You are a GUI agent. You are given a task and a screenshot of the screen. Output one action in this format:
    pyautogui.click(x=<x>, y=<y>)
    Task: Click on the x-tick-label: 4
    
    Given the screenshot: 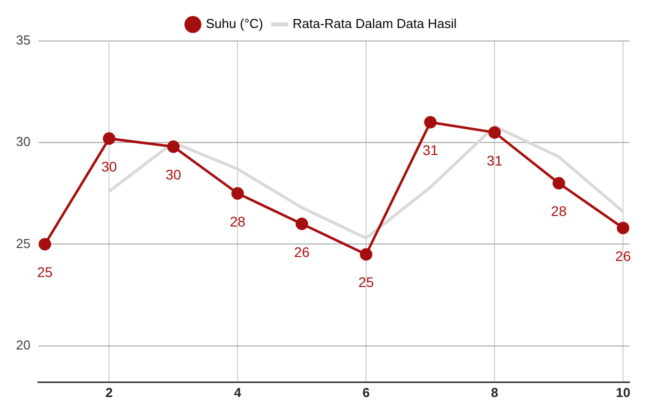 What is the action you would take?
    pyautogui.click(x=238, y=392)
    